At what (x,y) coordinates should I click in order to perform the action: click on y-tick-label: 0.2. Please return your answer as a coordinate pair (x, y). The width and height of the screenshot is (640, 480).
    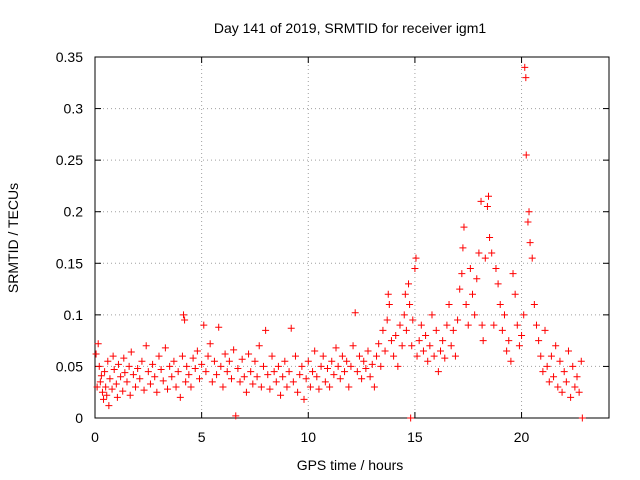
    Looking at the image, I should click on (74, 212).